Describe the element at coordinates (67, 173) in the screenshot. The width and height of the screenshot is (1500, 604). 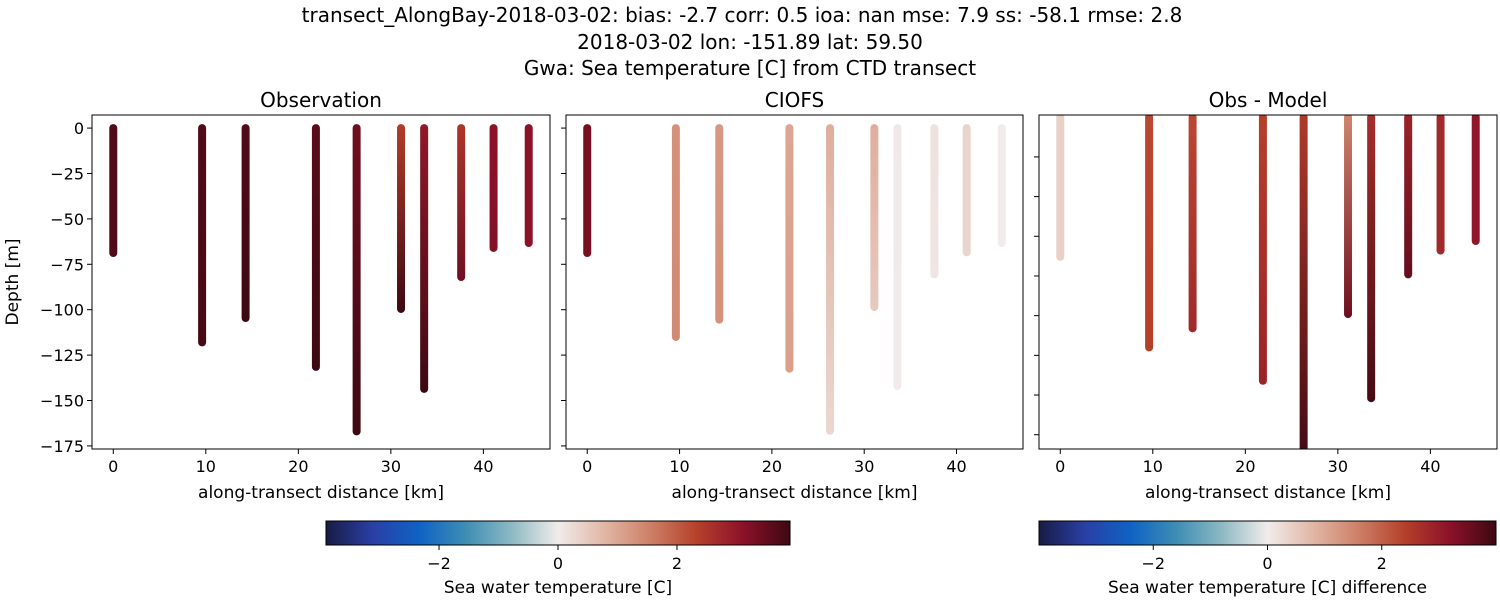
I see `y-tick-label: −25` at that location.